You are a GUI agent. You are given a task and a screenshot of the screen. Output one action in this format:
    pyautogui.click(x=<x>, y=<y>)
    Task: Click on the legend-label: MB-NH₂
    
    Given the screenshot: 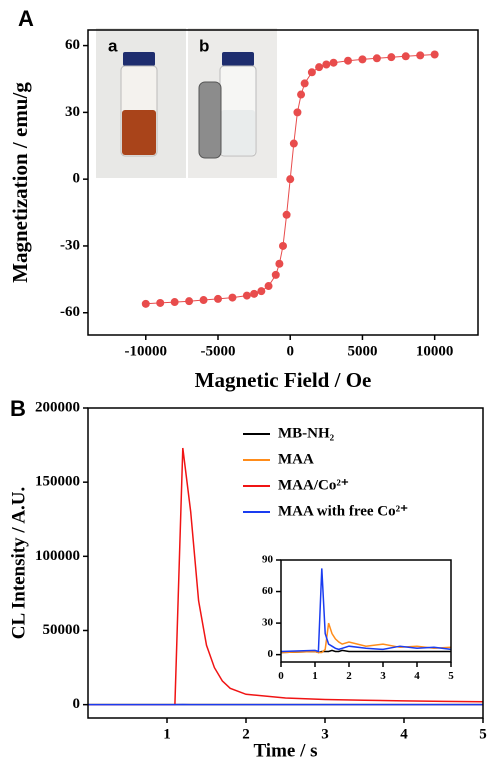 What is the action you would take?
    pyautogui.click(x=306, y=433)
    